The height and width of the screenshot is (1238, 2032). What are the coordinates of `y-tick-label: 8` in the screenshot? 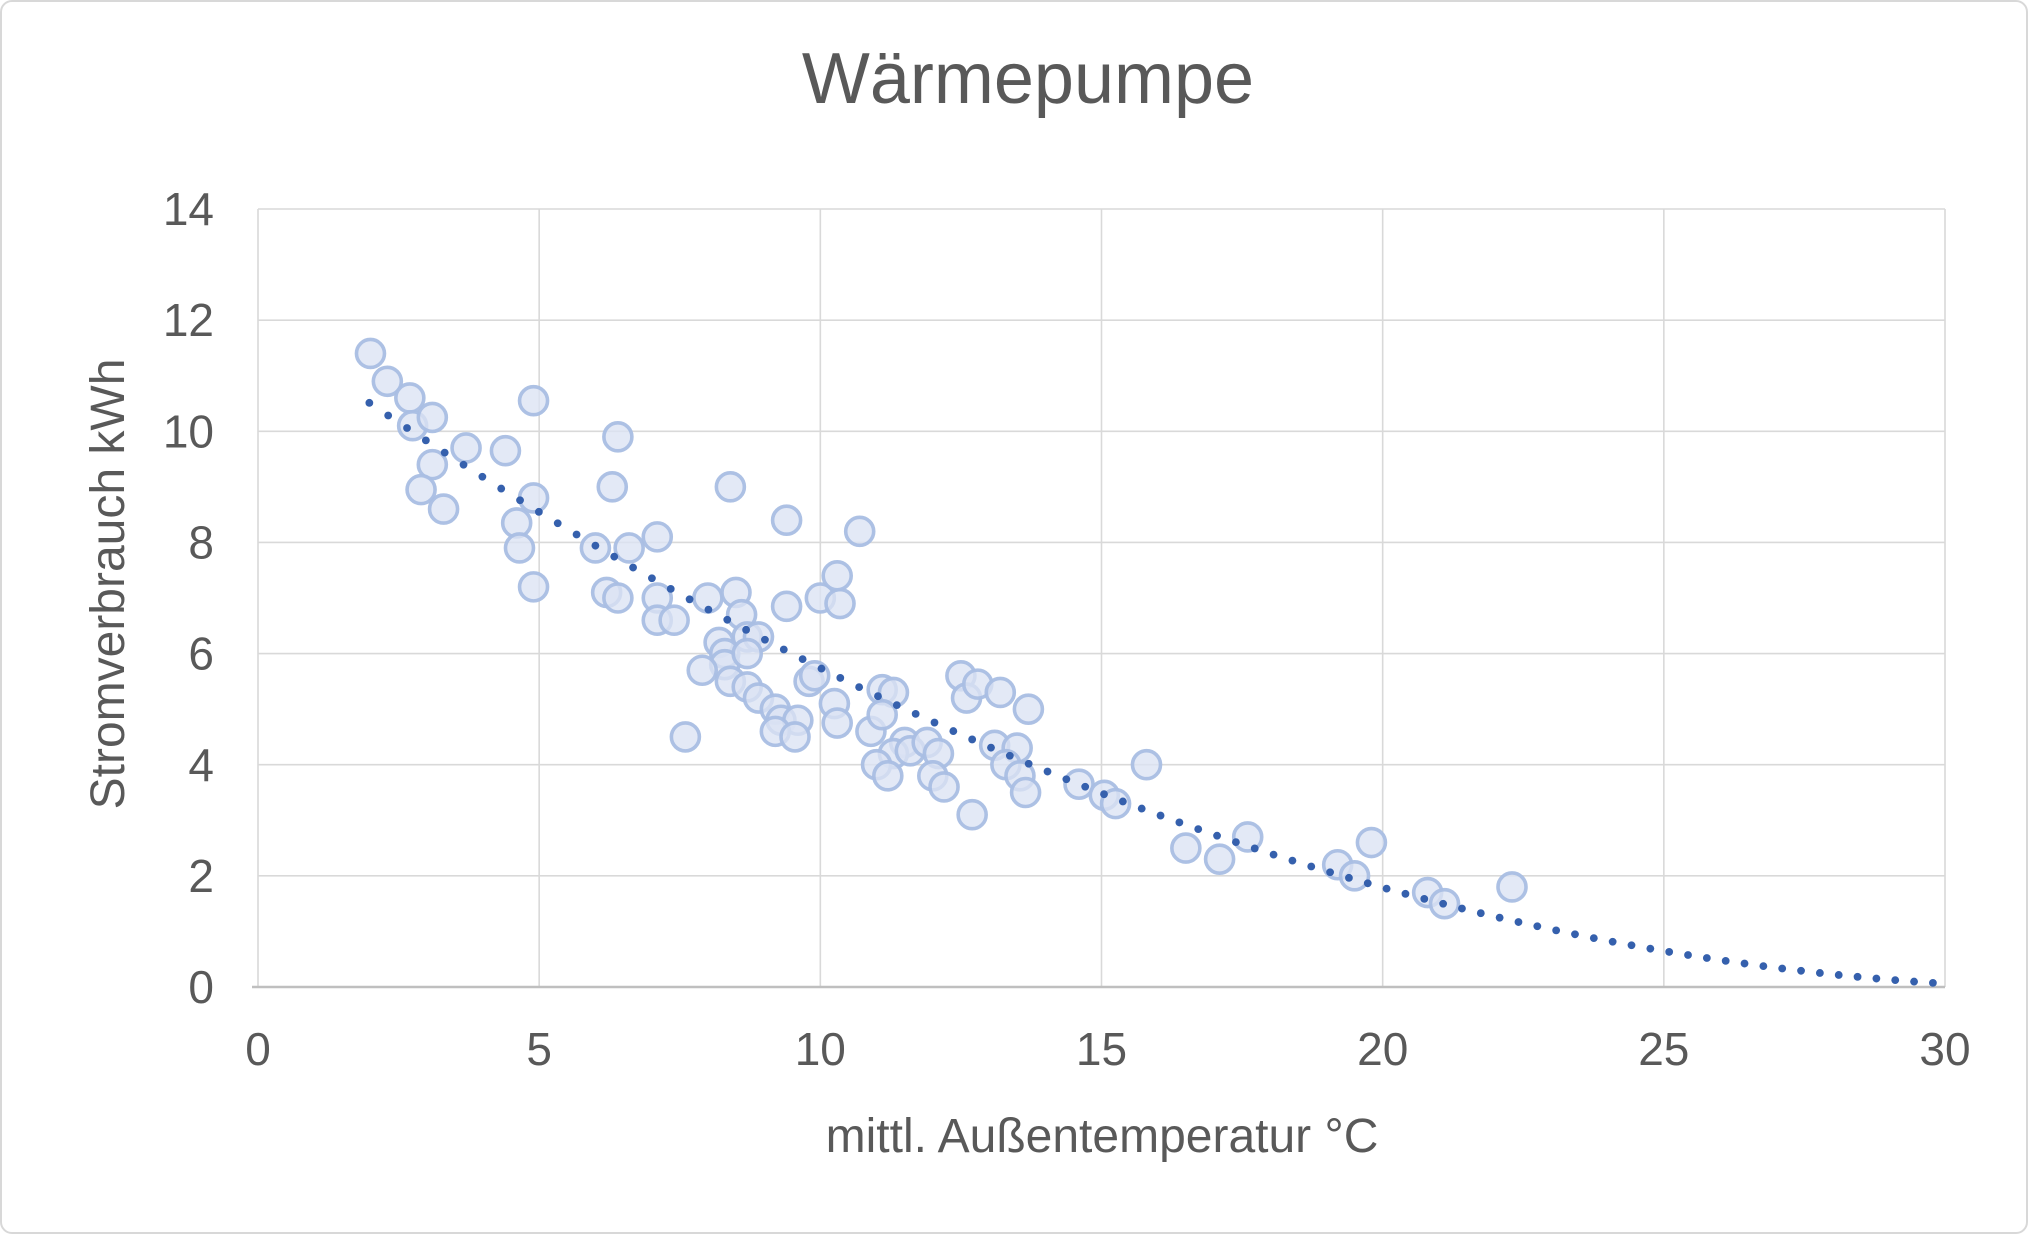 It's located at (201, 543).